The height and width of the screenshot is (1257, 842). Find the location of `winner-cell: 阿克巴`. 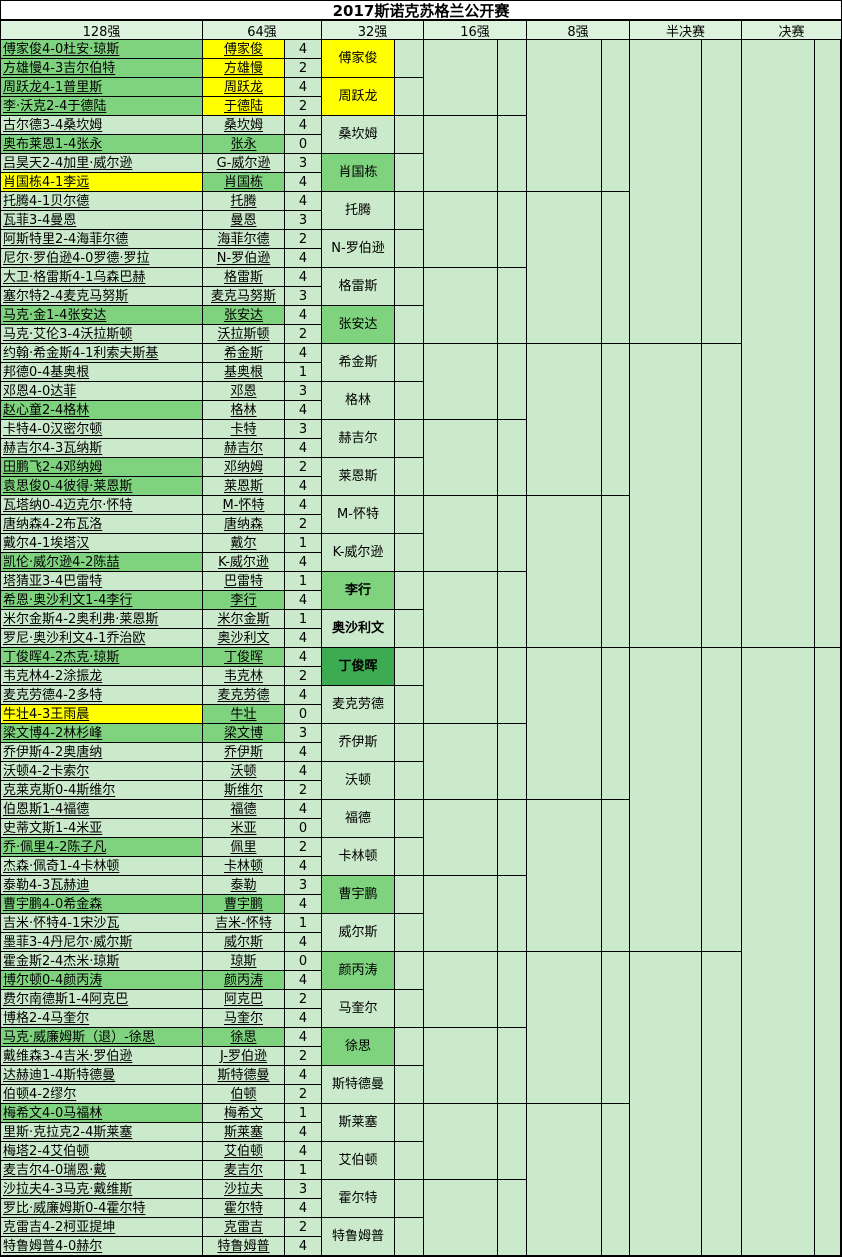

winner-cell: 阿克巴 is located at coordinates (244, 999).